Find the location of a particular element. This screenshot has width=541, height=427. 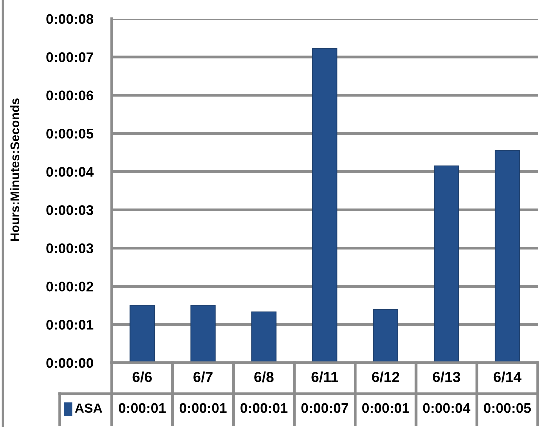

y-tick-label: 0:00:00 is located at coordinates (70, 363).